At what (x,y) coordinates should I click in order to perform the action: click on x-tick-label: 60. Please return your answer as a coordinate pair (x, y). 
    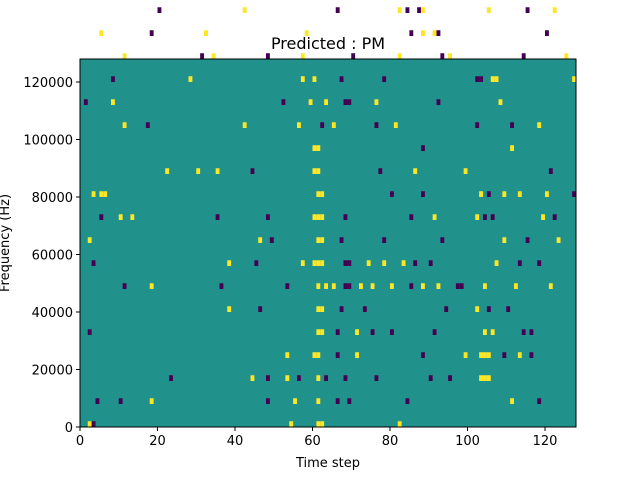
    Looking at the image, I should click on (312, 441).